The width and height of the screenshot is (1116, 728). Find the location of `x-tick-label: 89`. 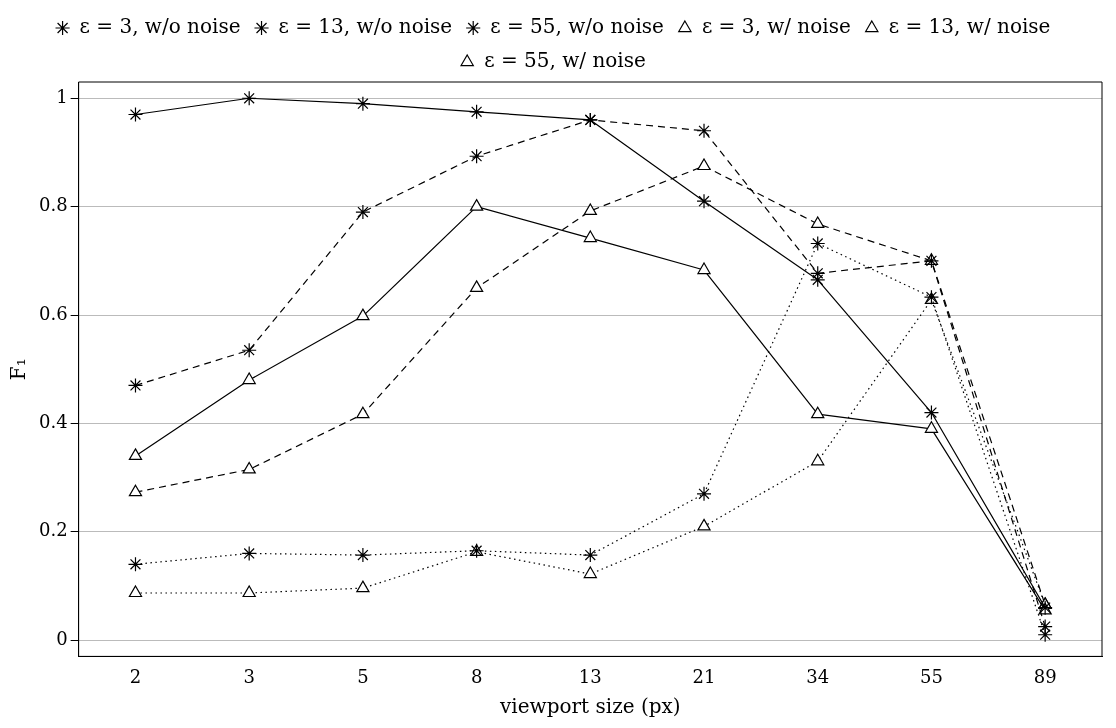

x-tick-label: 89 is located at coordinates (1045, 676).